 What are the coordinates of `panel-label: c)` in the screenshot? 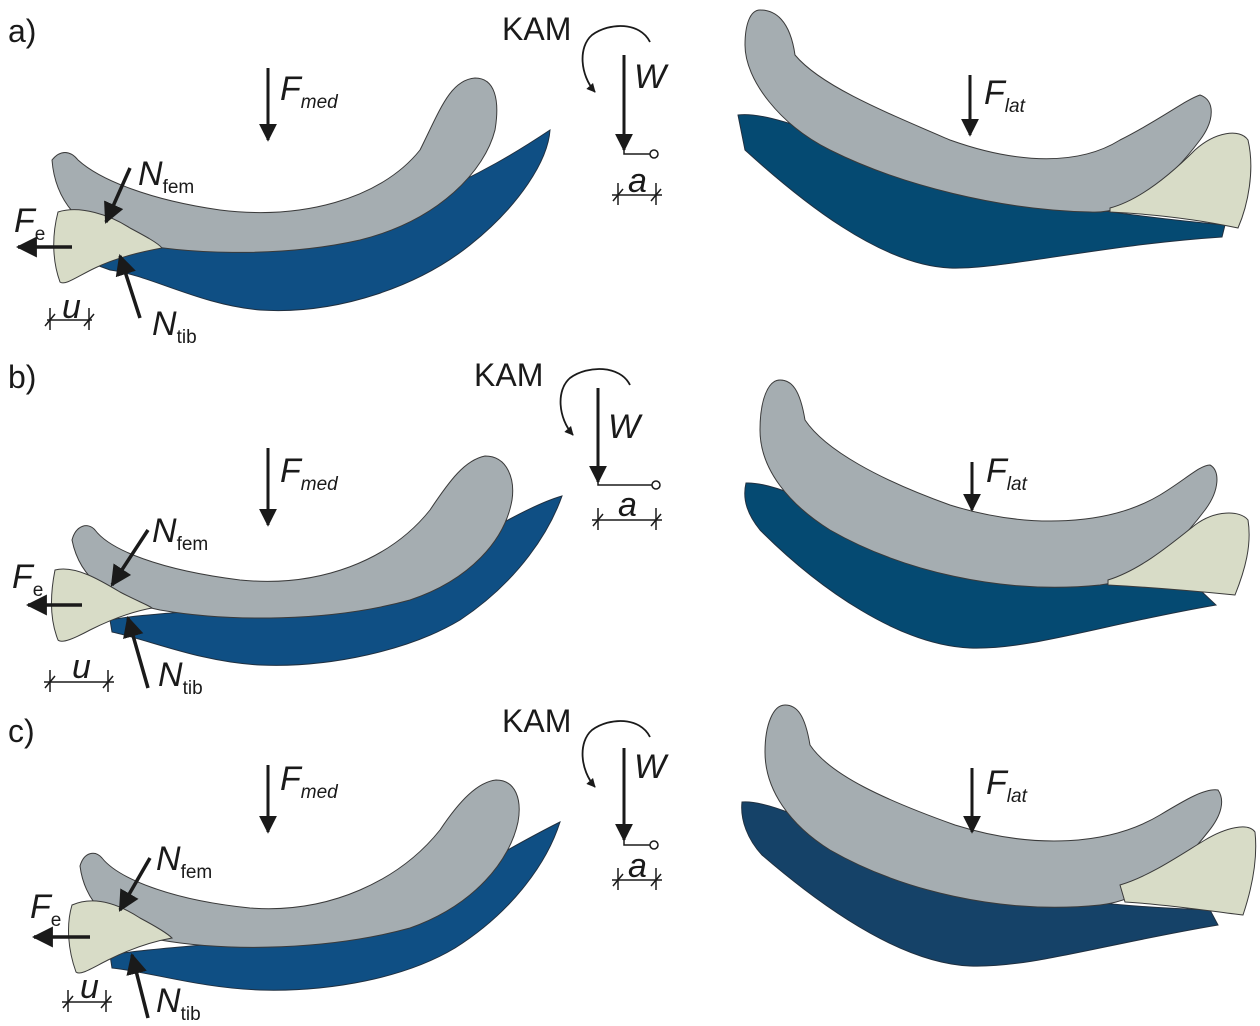 It's located at (21, 731).